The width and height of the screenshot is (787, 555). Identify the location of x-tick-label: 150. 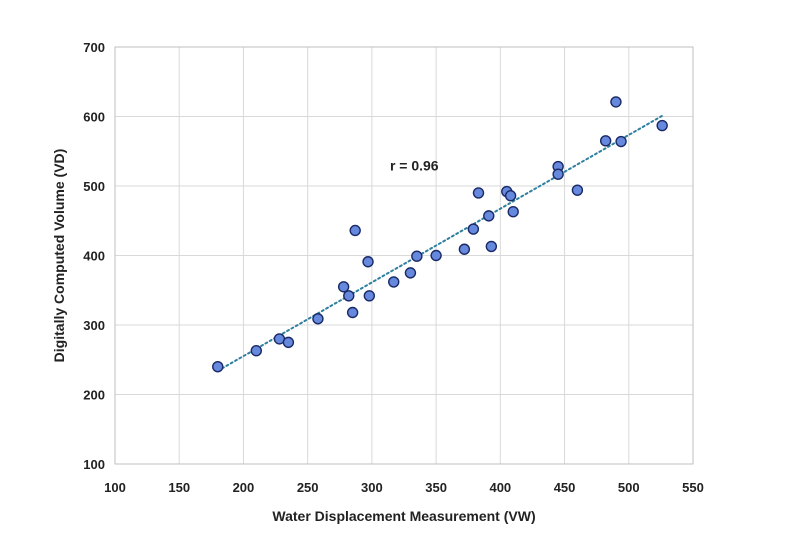
(179, 487).